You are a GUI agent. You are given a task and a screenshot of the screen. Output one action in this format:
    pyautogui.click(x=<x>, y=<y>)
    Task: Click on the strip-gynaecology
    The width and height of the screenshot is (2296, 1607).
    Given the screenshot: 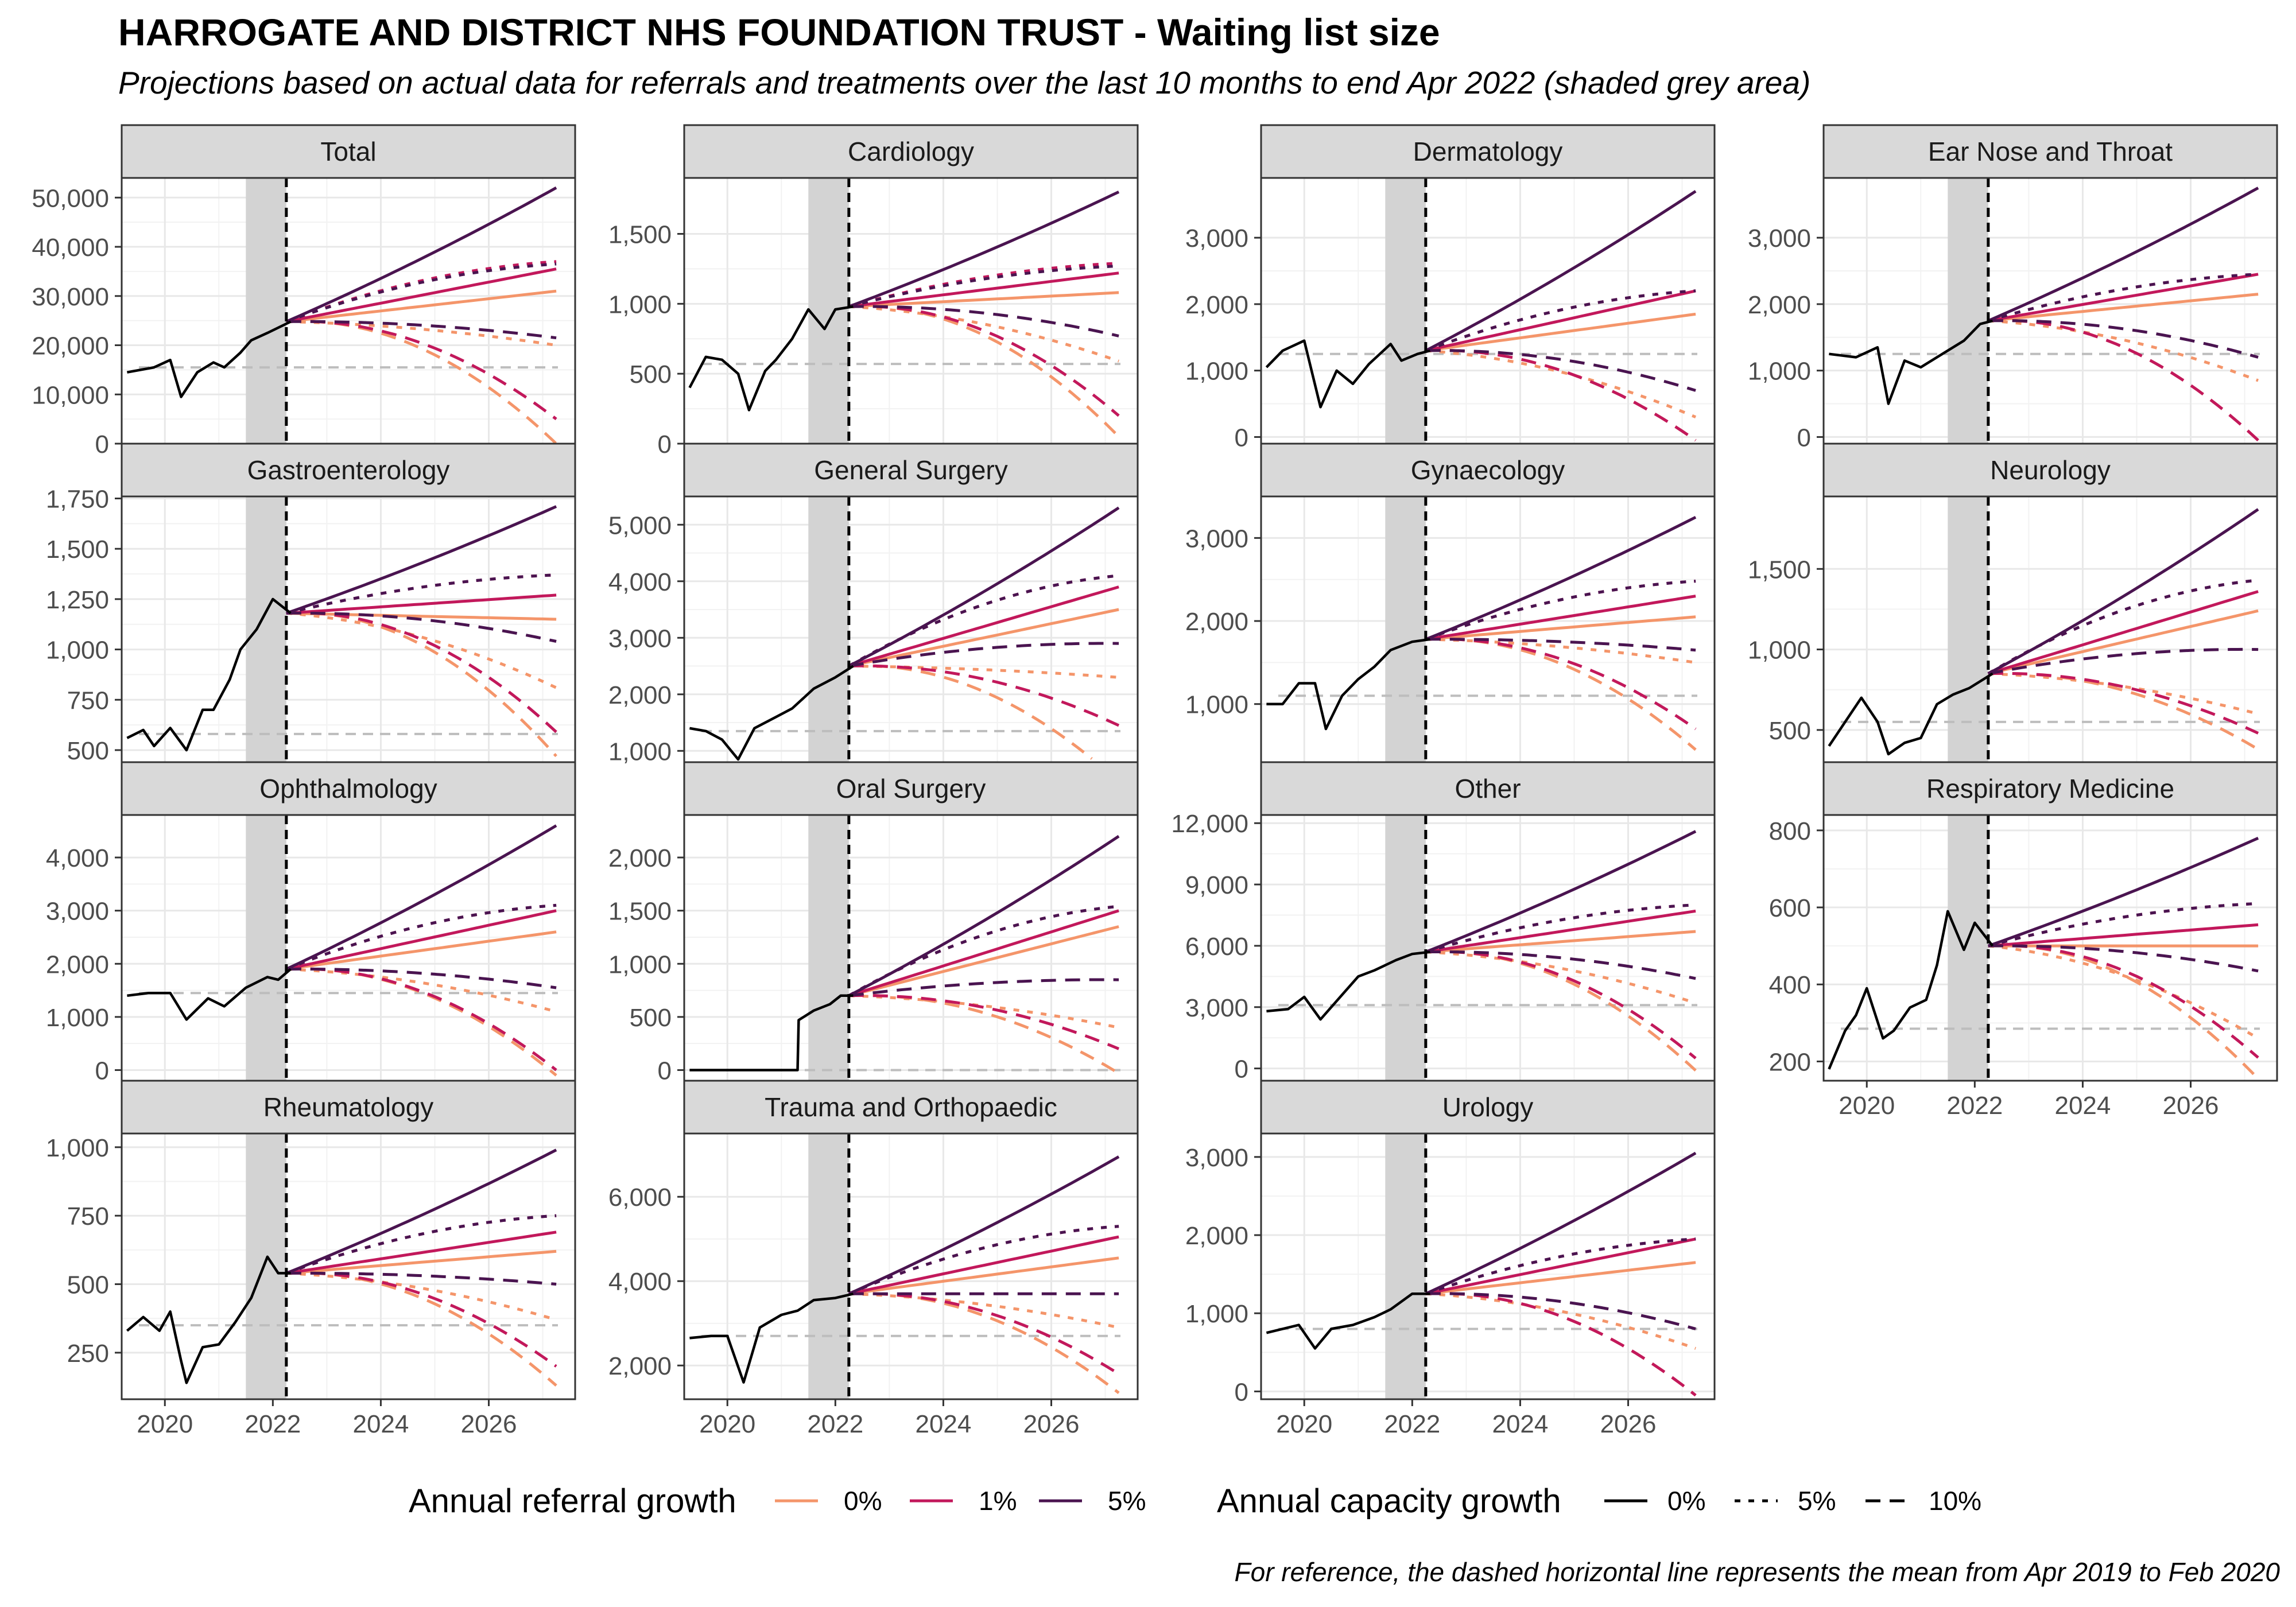 What is the action you would take?
    pyautogui.click(x=1488, y=470)
    